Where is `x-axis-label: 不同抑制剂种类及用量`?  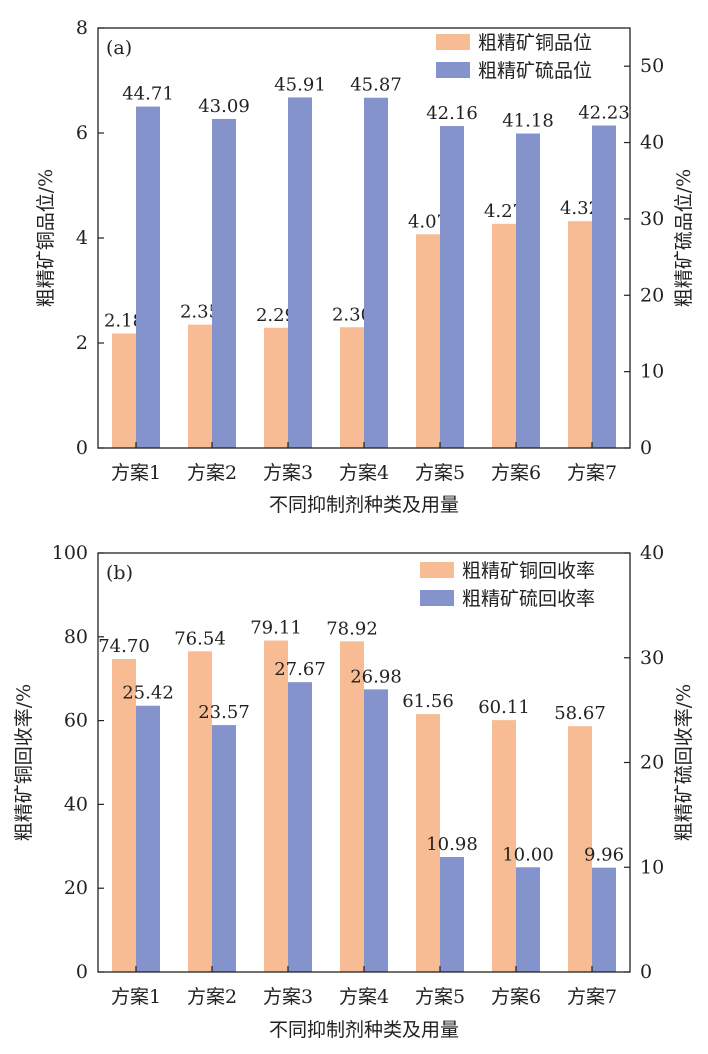
x-axis-label: 不同抑制剂种类及用量 is located at coordinates (364, 505).